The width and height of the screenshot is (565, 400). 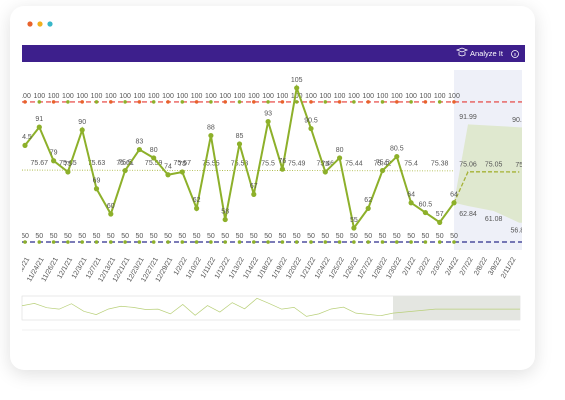 What do you see at coordinates (182, 164) in the screenshot?
I see `data-label: 75` at bounding box center [182, 164].